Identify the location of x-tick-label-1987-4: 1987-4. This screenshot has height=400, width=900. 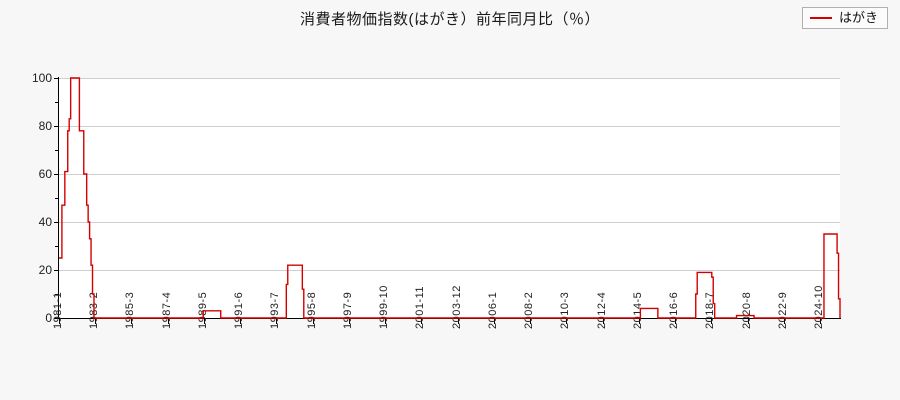
(167, 310).